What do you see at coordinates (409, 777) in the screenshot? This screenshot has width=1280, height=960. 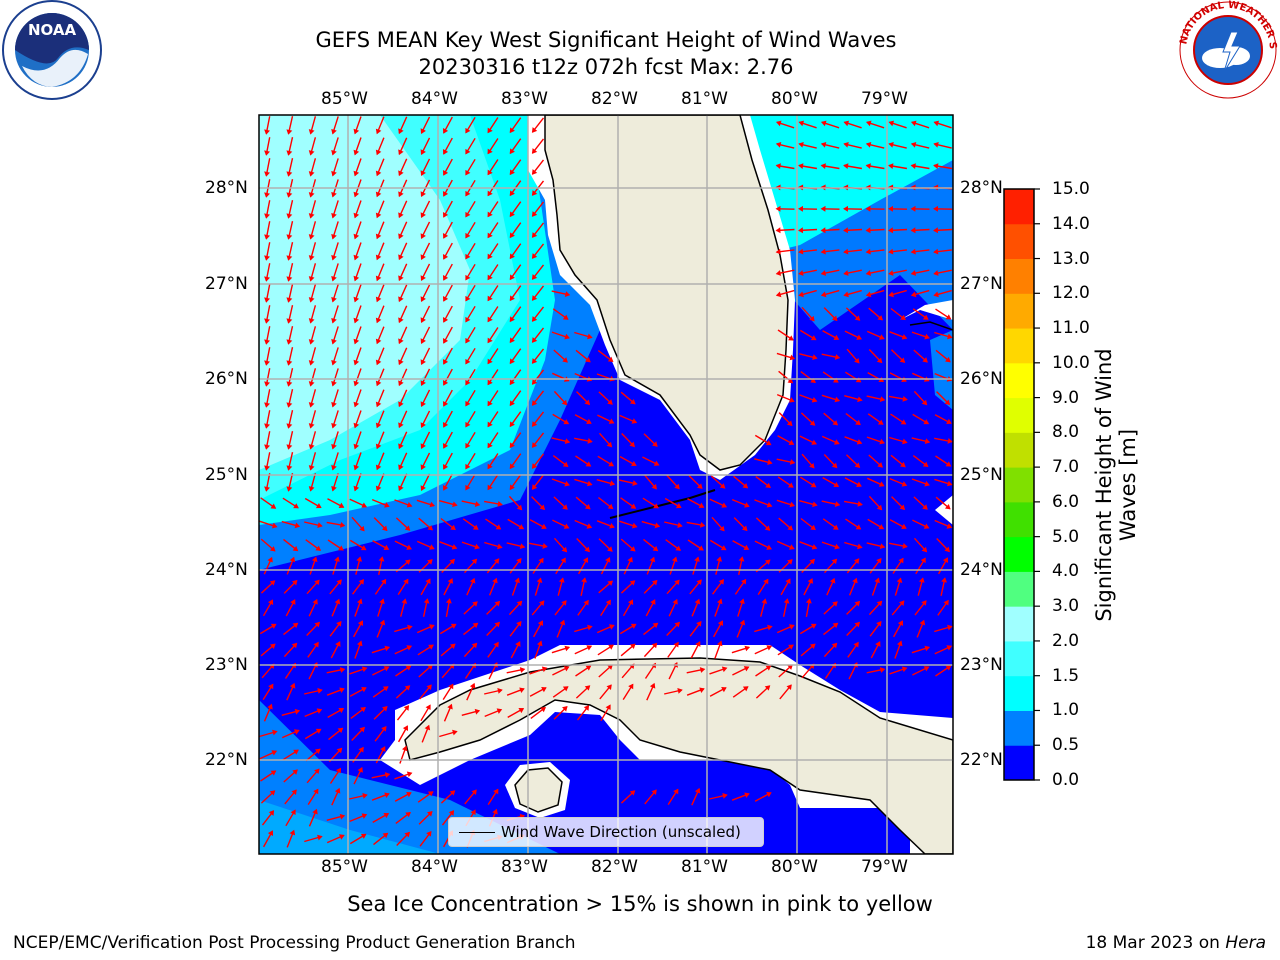 I see `contour-sw-0.5` at bounding box center [409, 777].